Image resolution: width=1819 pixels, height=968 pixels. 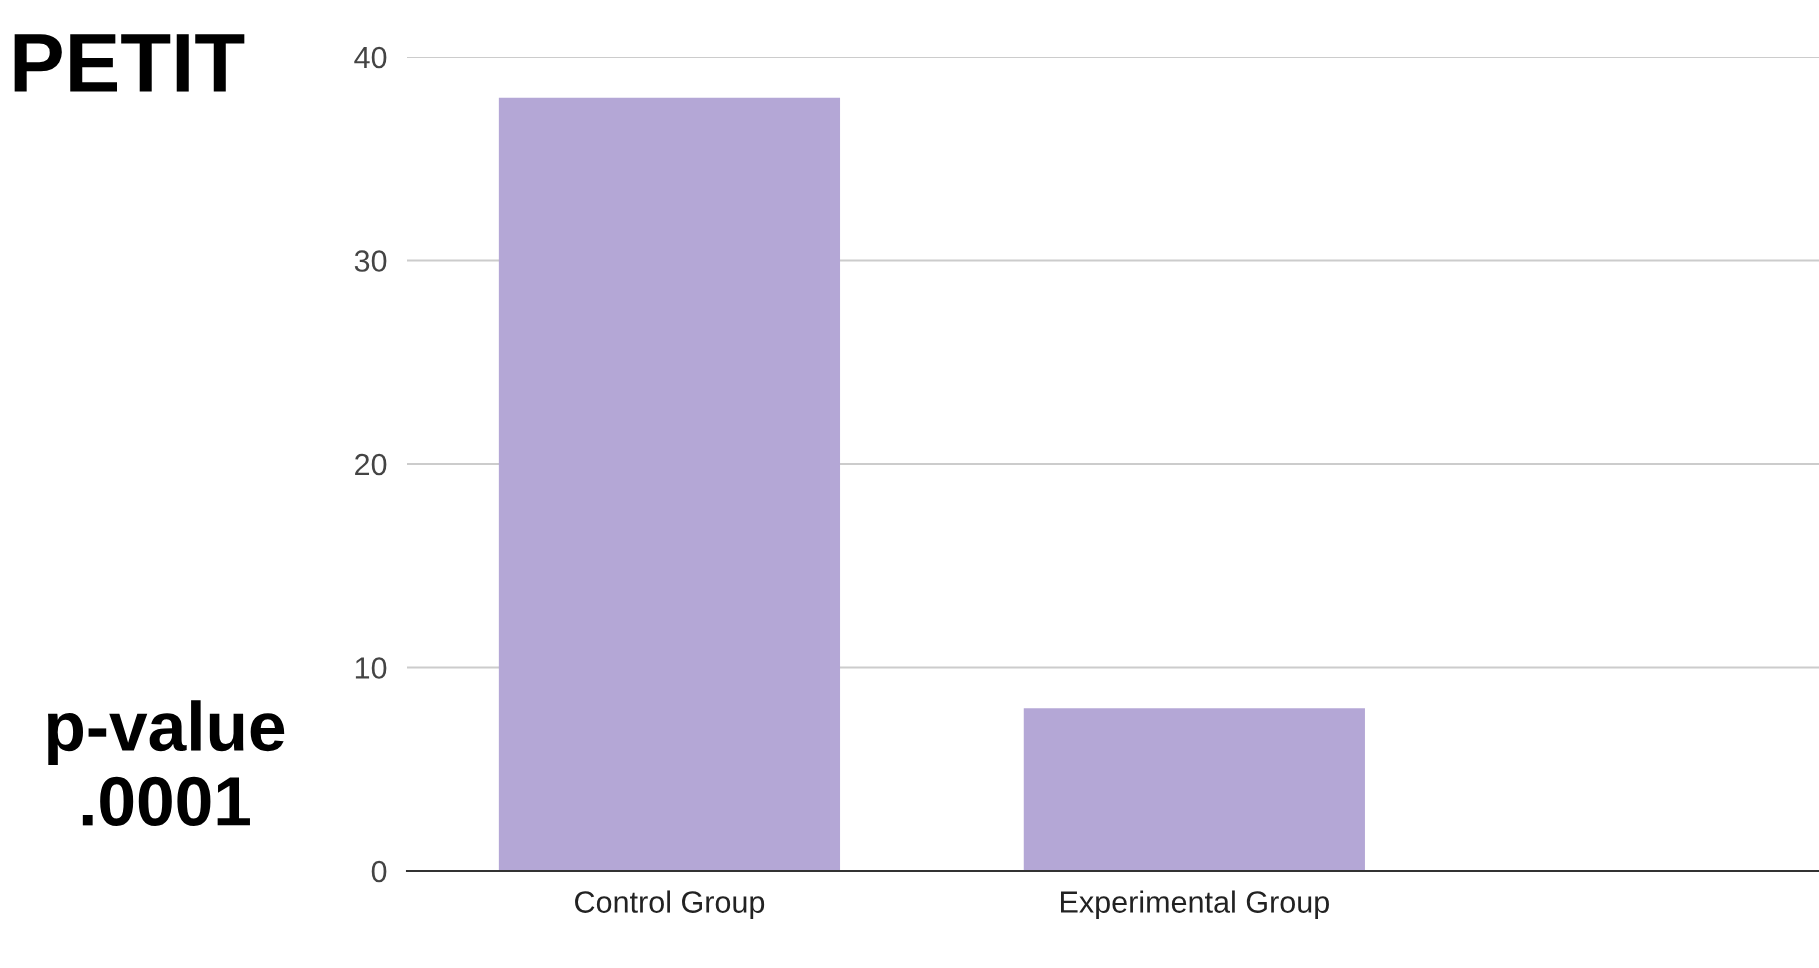 I want to click on y-tick-label: 20, so click(x=371, y=464).